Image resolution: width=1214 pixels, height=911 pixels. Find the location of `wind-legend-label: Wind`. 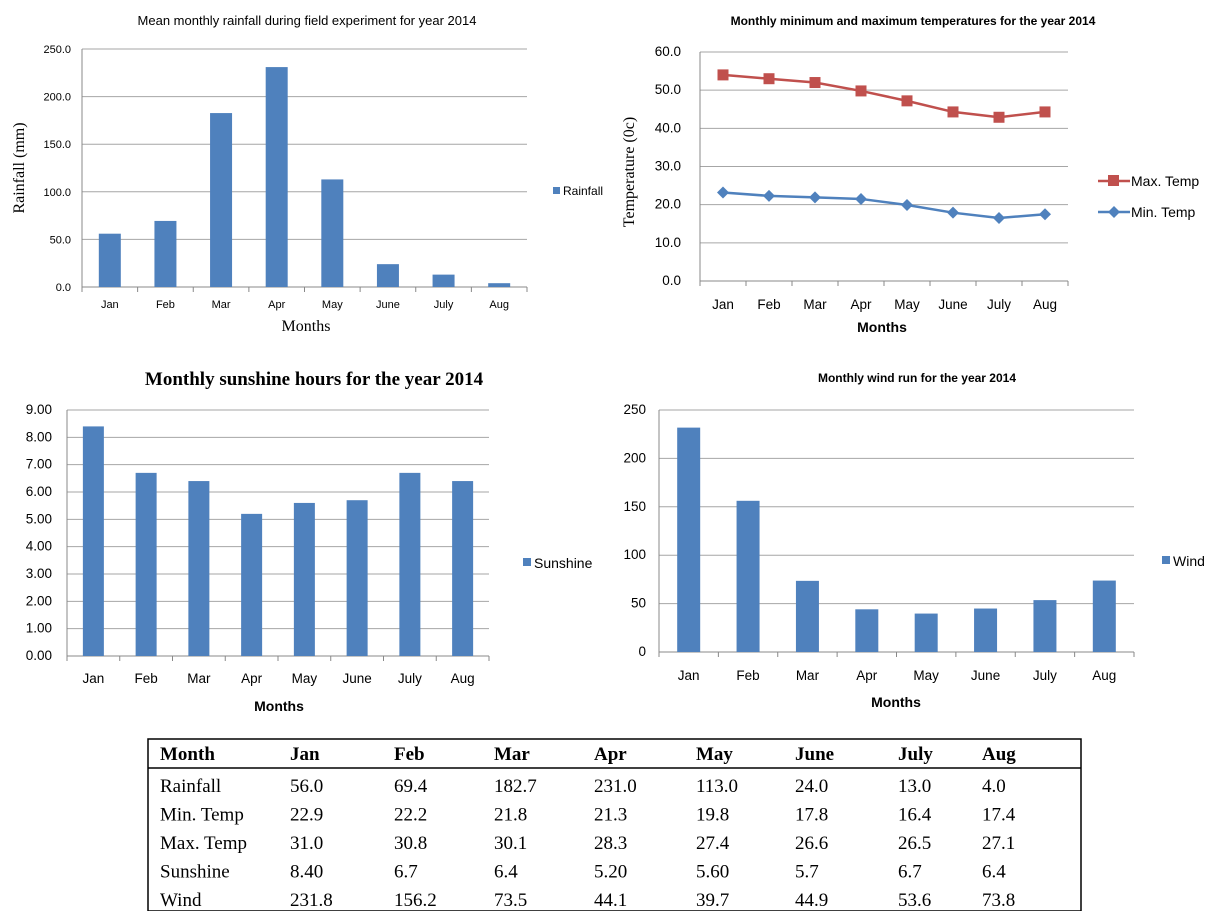

wind-legend-label: Wind is located at coordinates (1189, 561).